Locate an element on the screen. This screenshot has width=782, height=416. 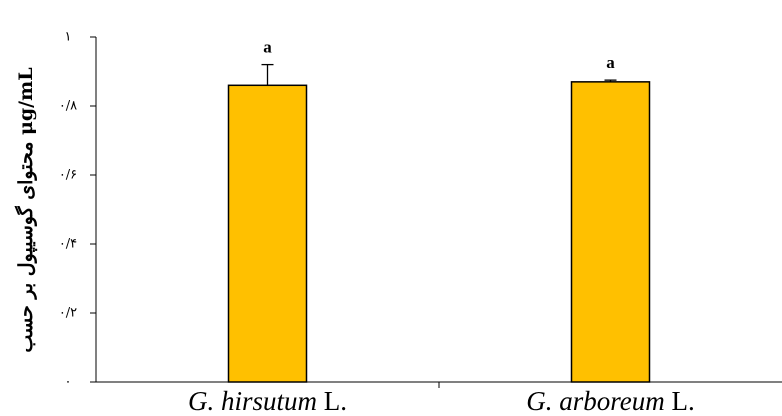
significance-labels: aa is located at coordinates (439, 55).